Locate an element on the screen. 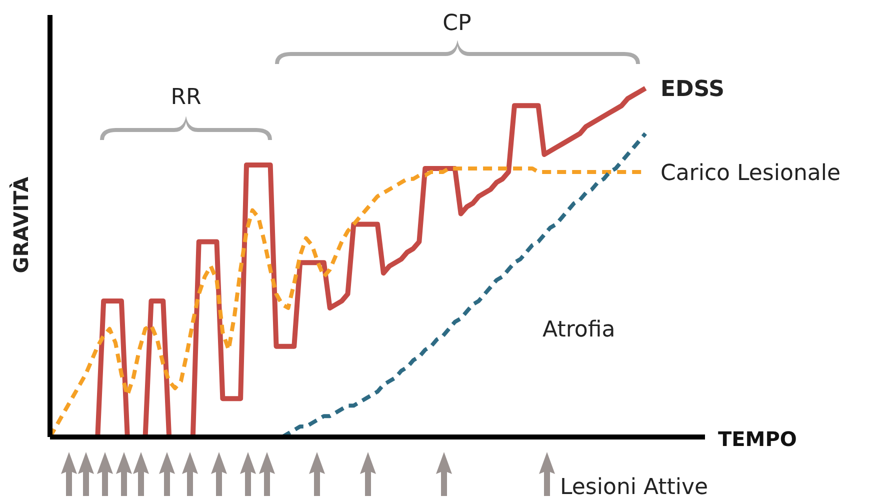  text: Atrofia is located at coordinates (579, 330).